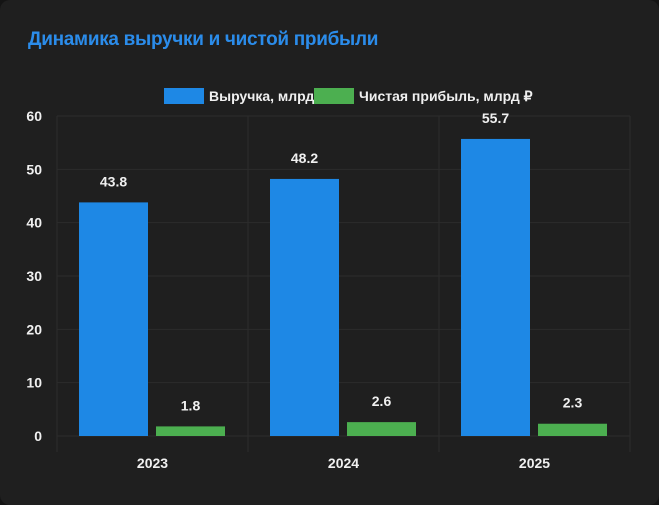  I want to click on y-tick-label: 10, so click(34, 383).